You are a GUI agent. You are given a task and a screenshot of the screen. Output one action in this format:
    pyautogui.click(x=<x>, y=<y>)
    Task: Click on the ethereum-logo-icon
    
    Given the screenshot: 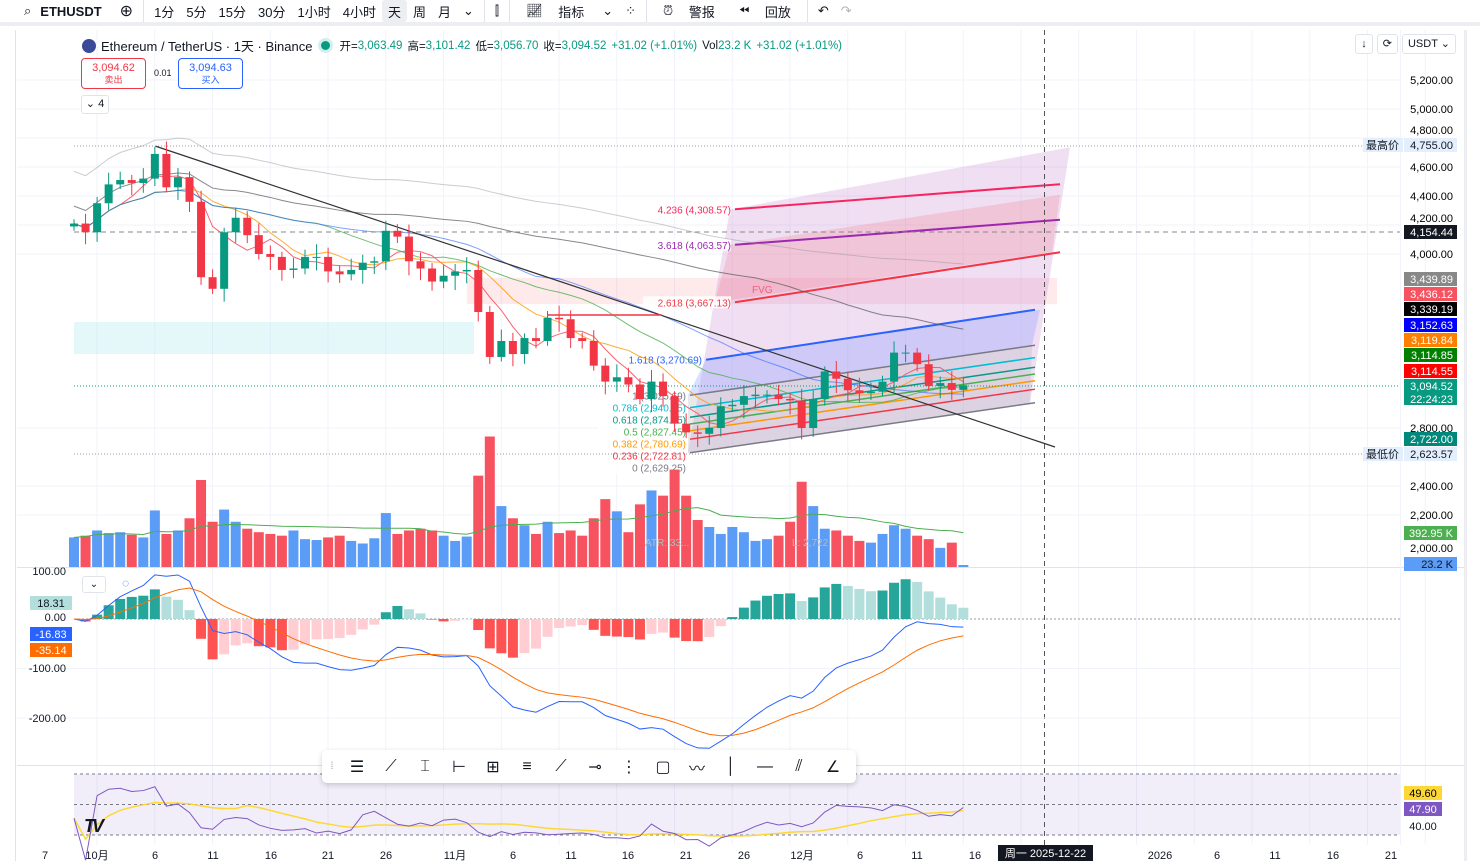 What is the action you would take?
    pyautogui.click(x=89, y=46)
    